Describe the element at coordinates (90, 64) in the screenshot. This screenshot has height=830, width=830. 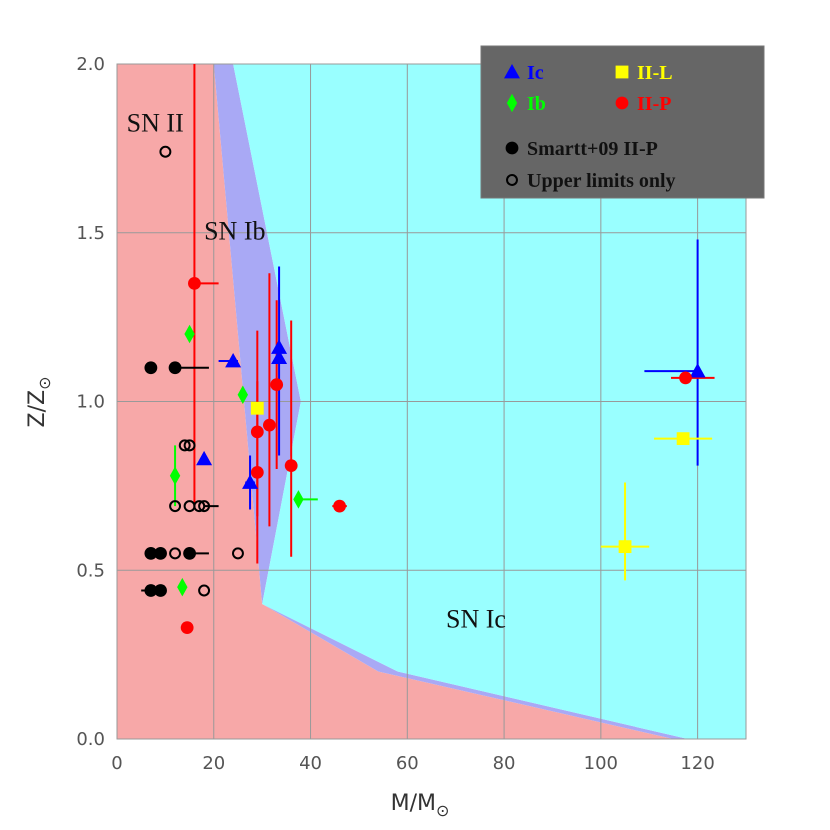
I see `y-tick-label-4: 2.0` at that location.